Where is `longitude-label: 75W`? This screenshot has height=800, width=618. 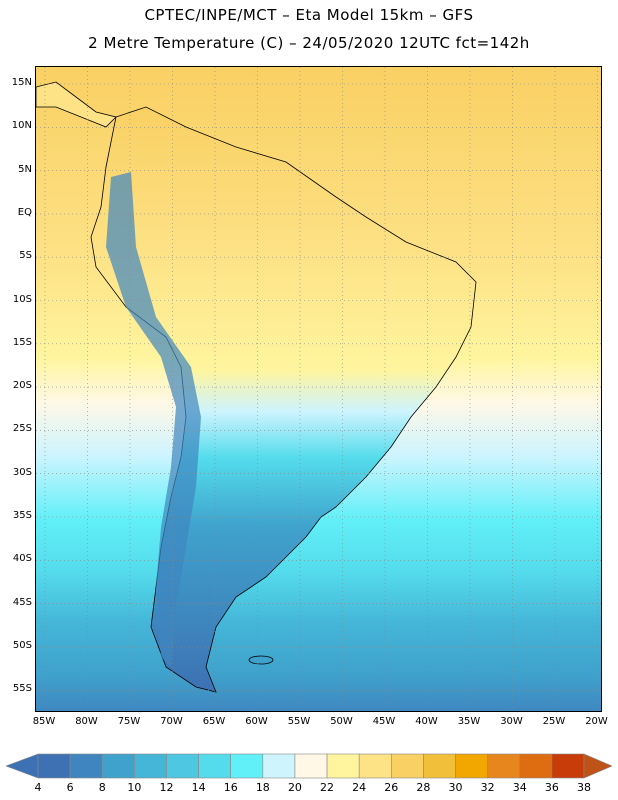
longitude-label: 75W is located at coordinates (129, 721).